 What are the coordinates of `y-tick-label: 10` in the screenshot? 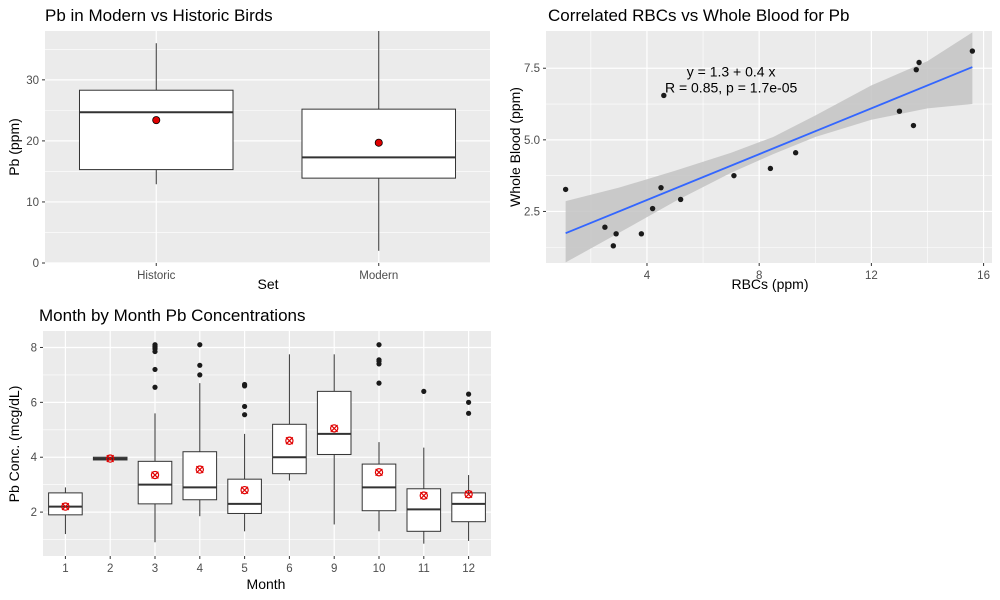 It's located at (32, 203).